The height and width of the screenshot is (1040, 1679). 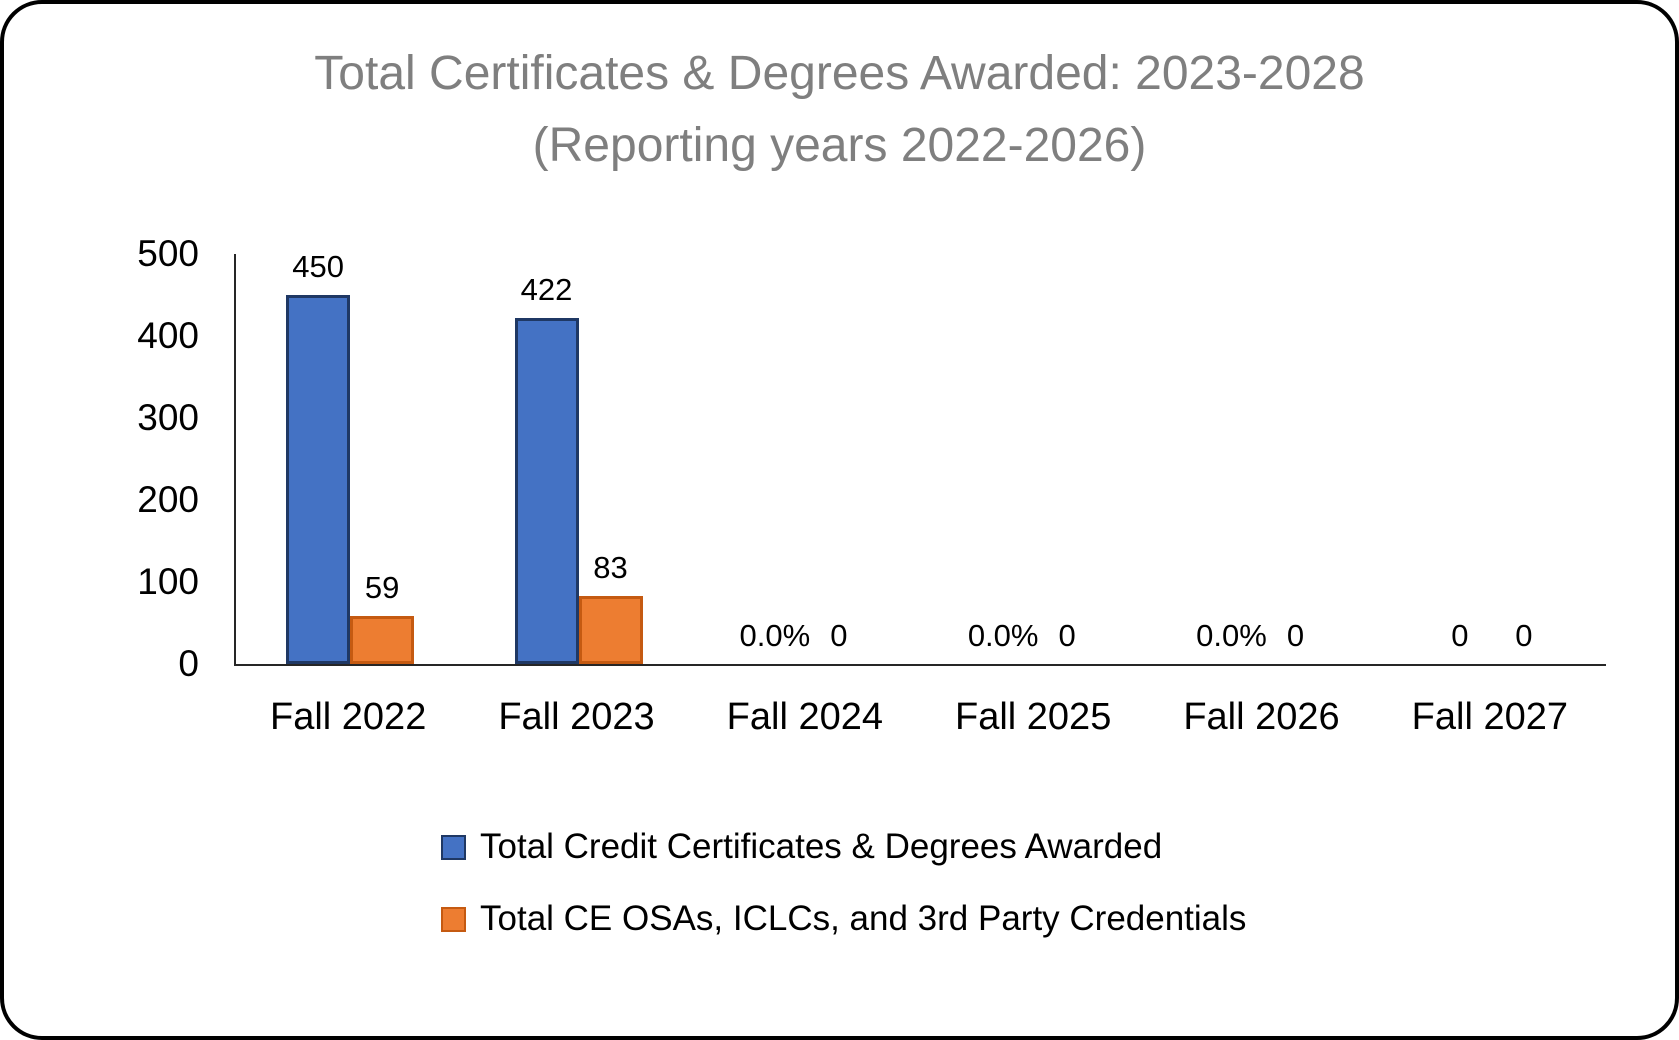 What do you see at coordinates (318, 479) in the screenshot?
I see `bar-series1-fall-2022` at bounding box center [318, 479].